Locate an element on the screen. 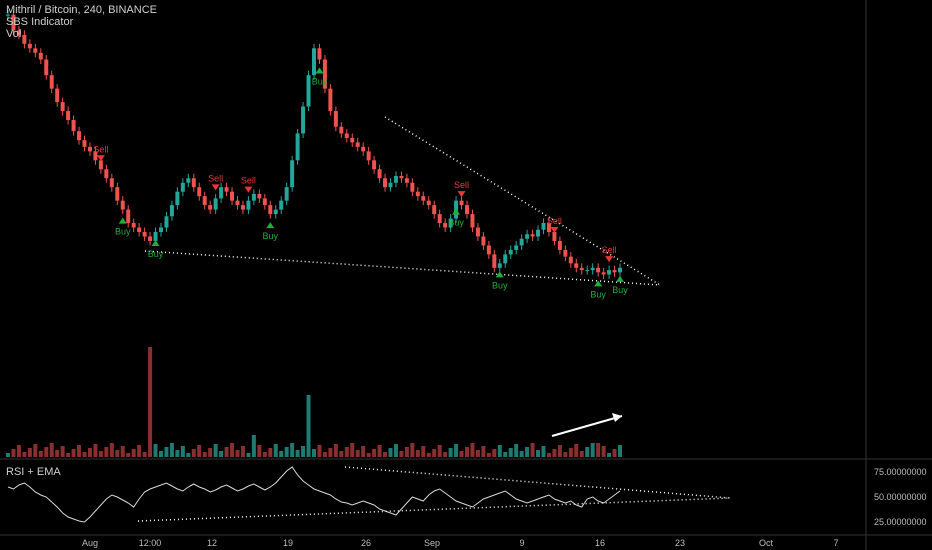 The image size is (932, 550). symbol-title: Mithril / Bitcoin, 240, BINANCE is located at coordinates (81, 10).